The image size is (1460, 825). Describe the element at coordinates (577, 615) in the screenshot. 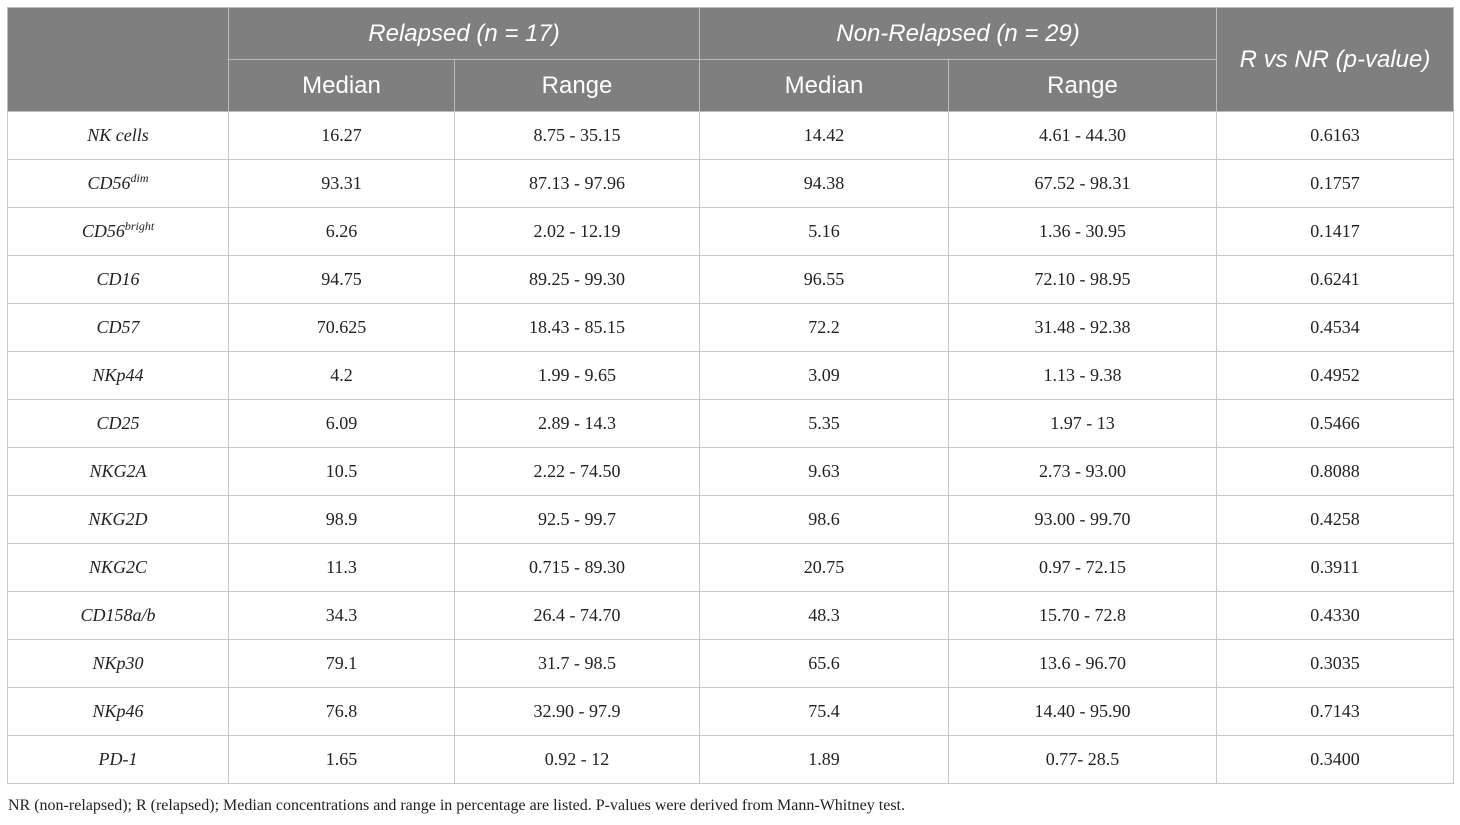

I see `relapsed-range-cell: 26.4 - 74.70` at that location.